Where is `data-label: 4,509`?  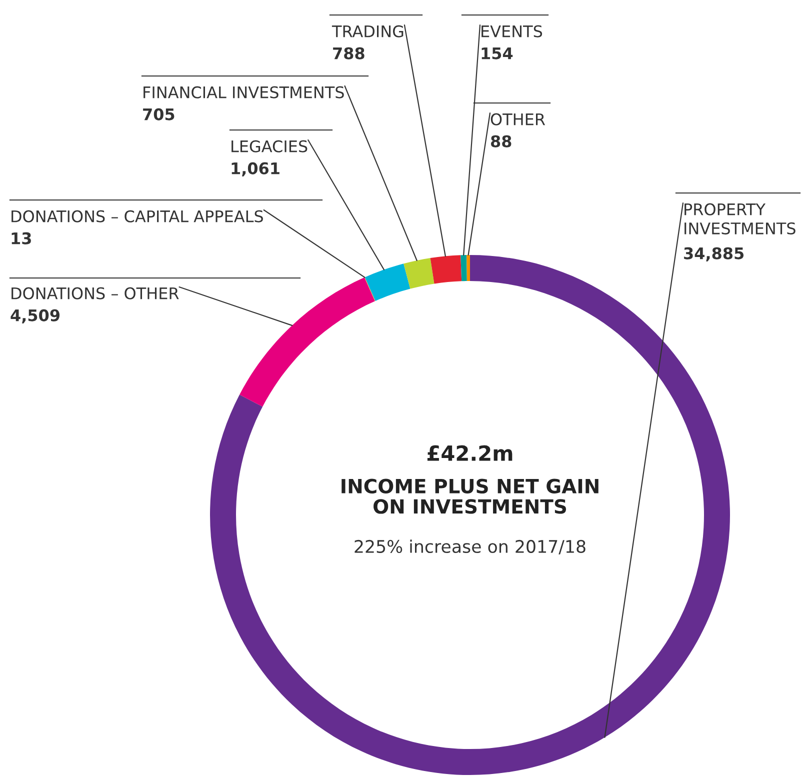 data-label: 4,509 is located at coordinates (35, 316).